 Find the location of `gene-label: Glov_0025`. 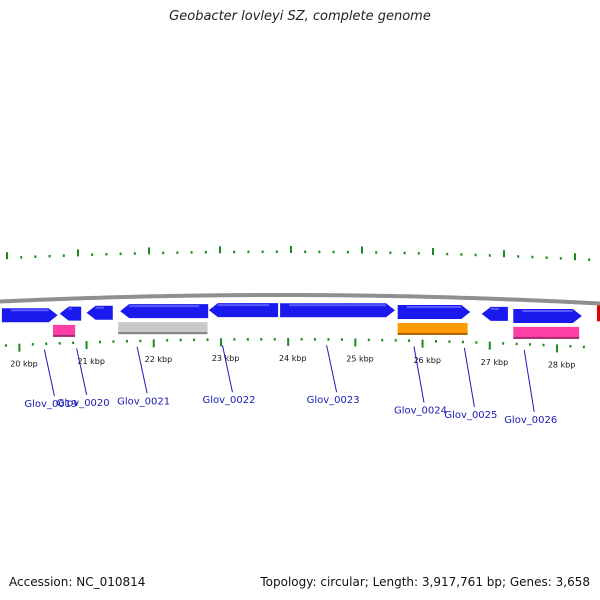

gene-label: Glov_0025 is located at coordinates (470, 415).